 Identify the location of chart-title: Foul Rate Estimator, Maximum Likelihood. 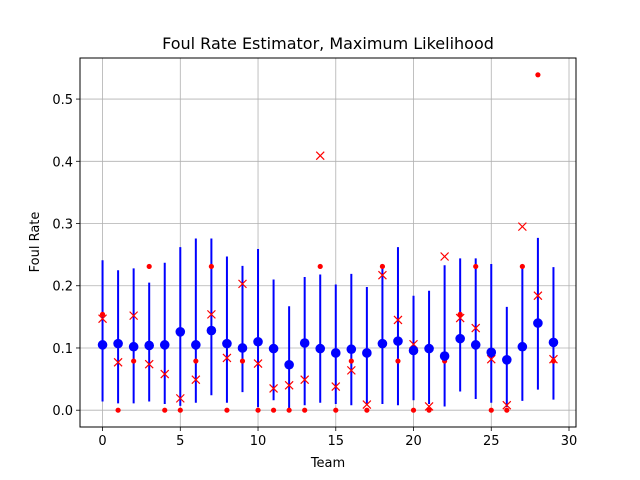
(328, 43).